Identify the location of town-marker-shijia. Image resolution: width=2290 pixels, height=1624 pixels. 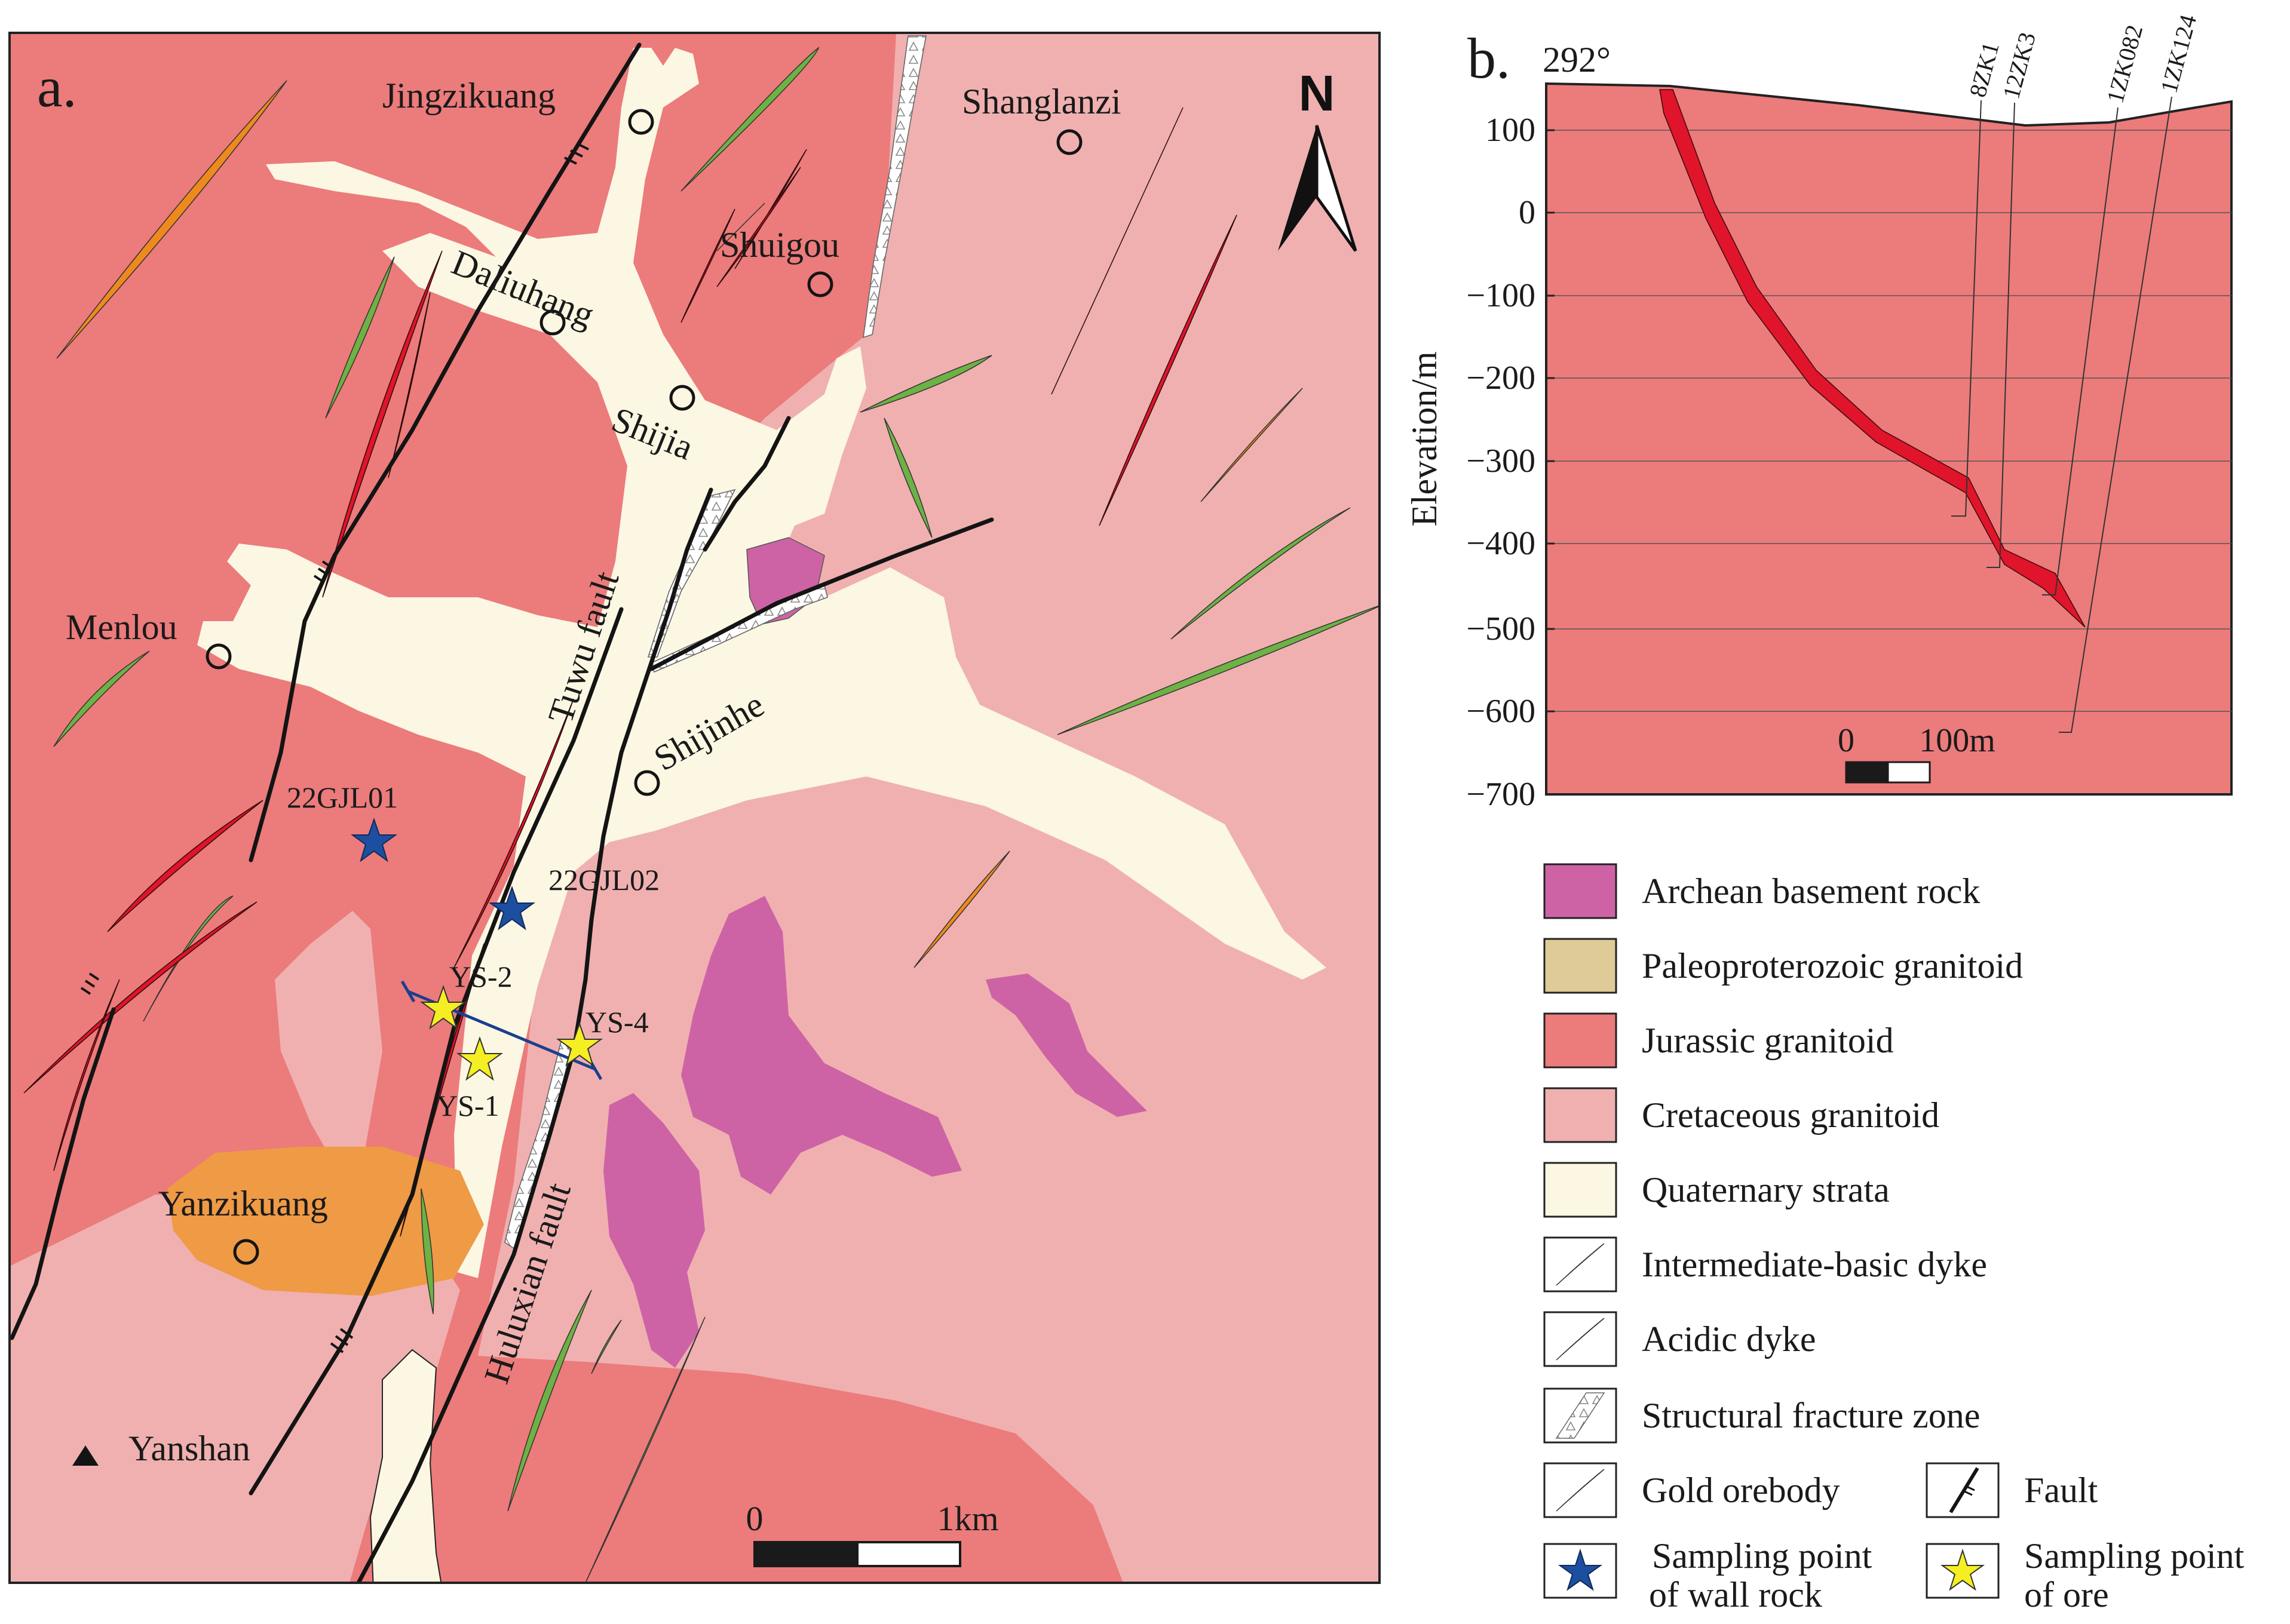
(682, 398).